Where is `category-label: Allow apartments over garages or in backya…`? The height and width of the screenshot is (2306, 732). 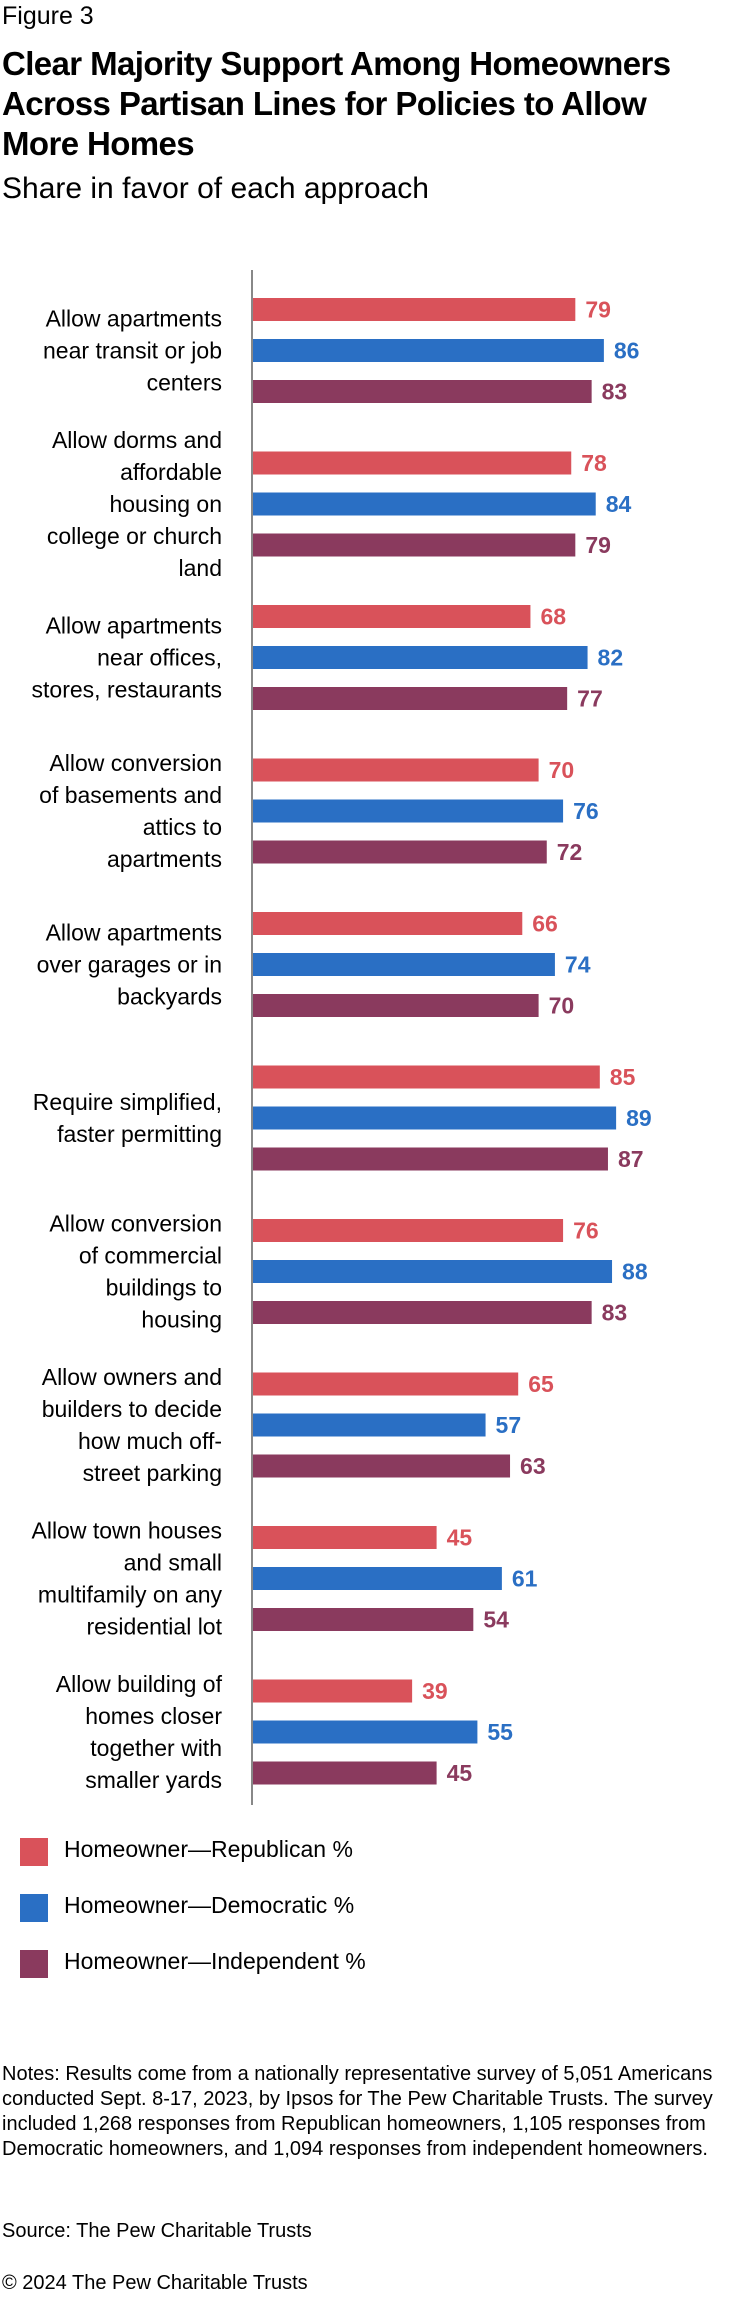 category-label: Allow apartments over garages or in backya… is located at coordinates (129, 965).